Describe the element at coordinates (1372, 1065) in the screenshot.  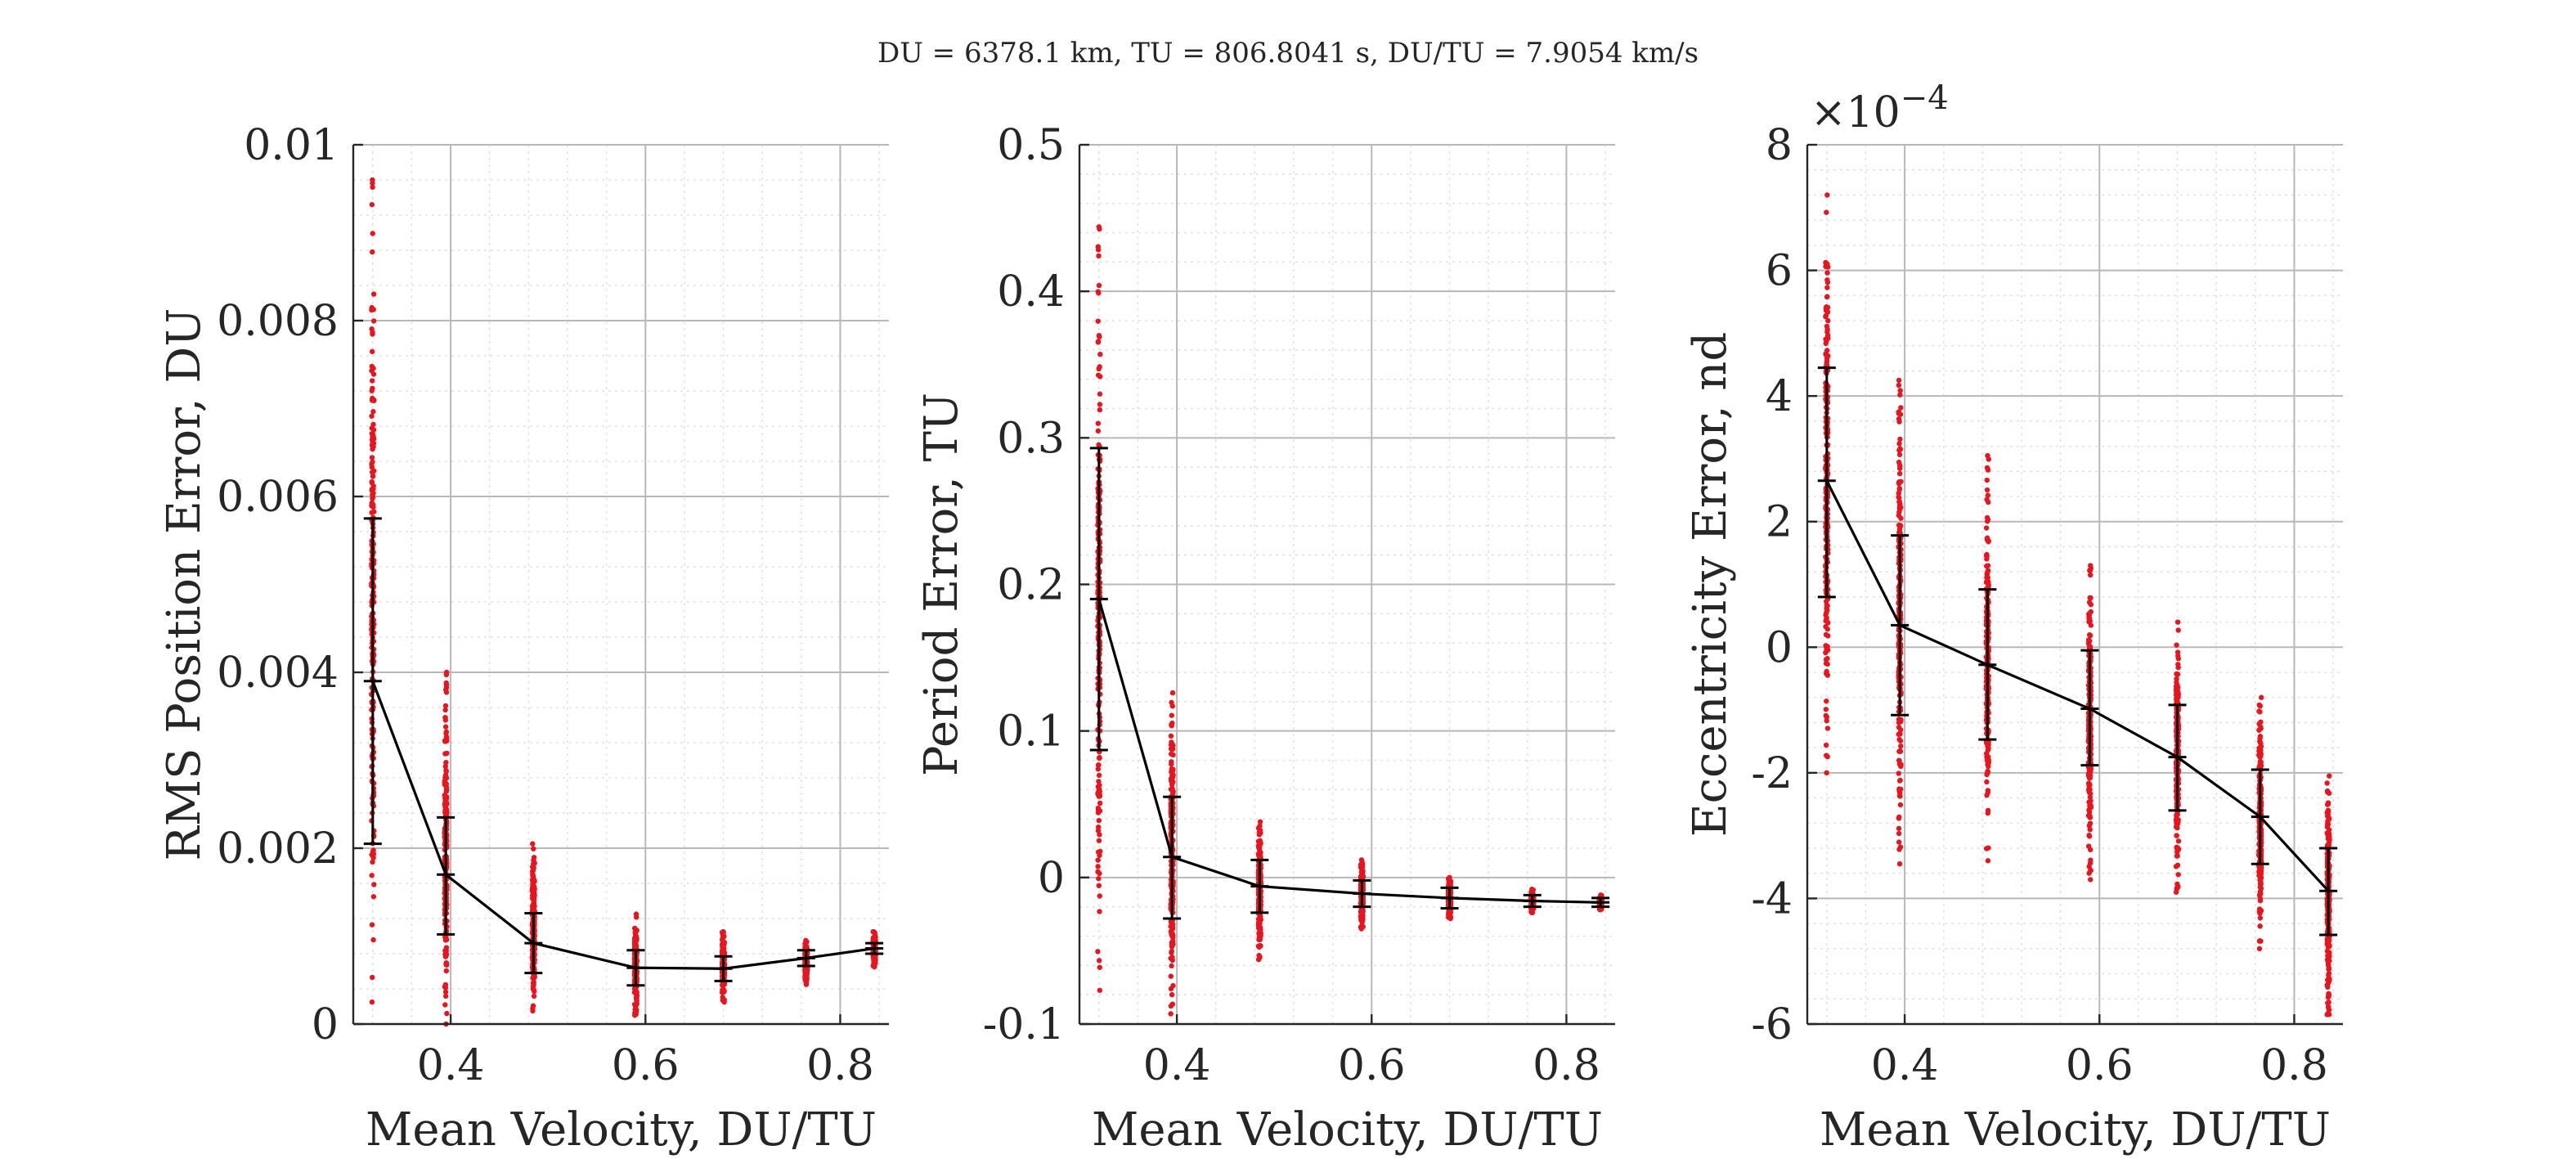
I see `x-tick-label: 0.6` at that location.